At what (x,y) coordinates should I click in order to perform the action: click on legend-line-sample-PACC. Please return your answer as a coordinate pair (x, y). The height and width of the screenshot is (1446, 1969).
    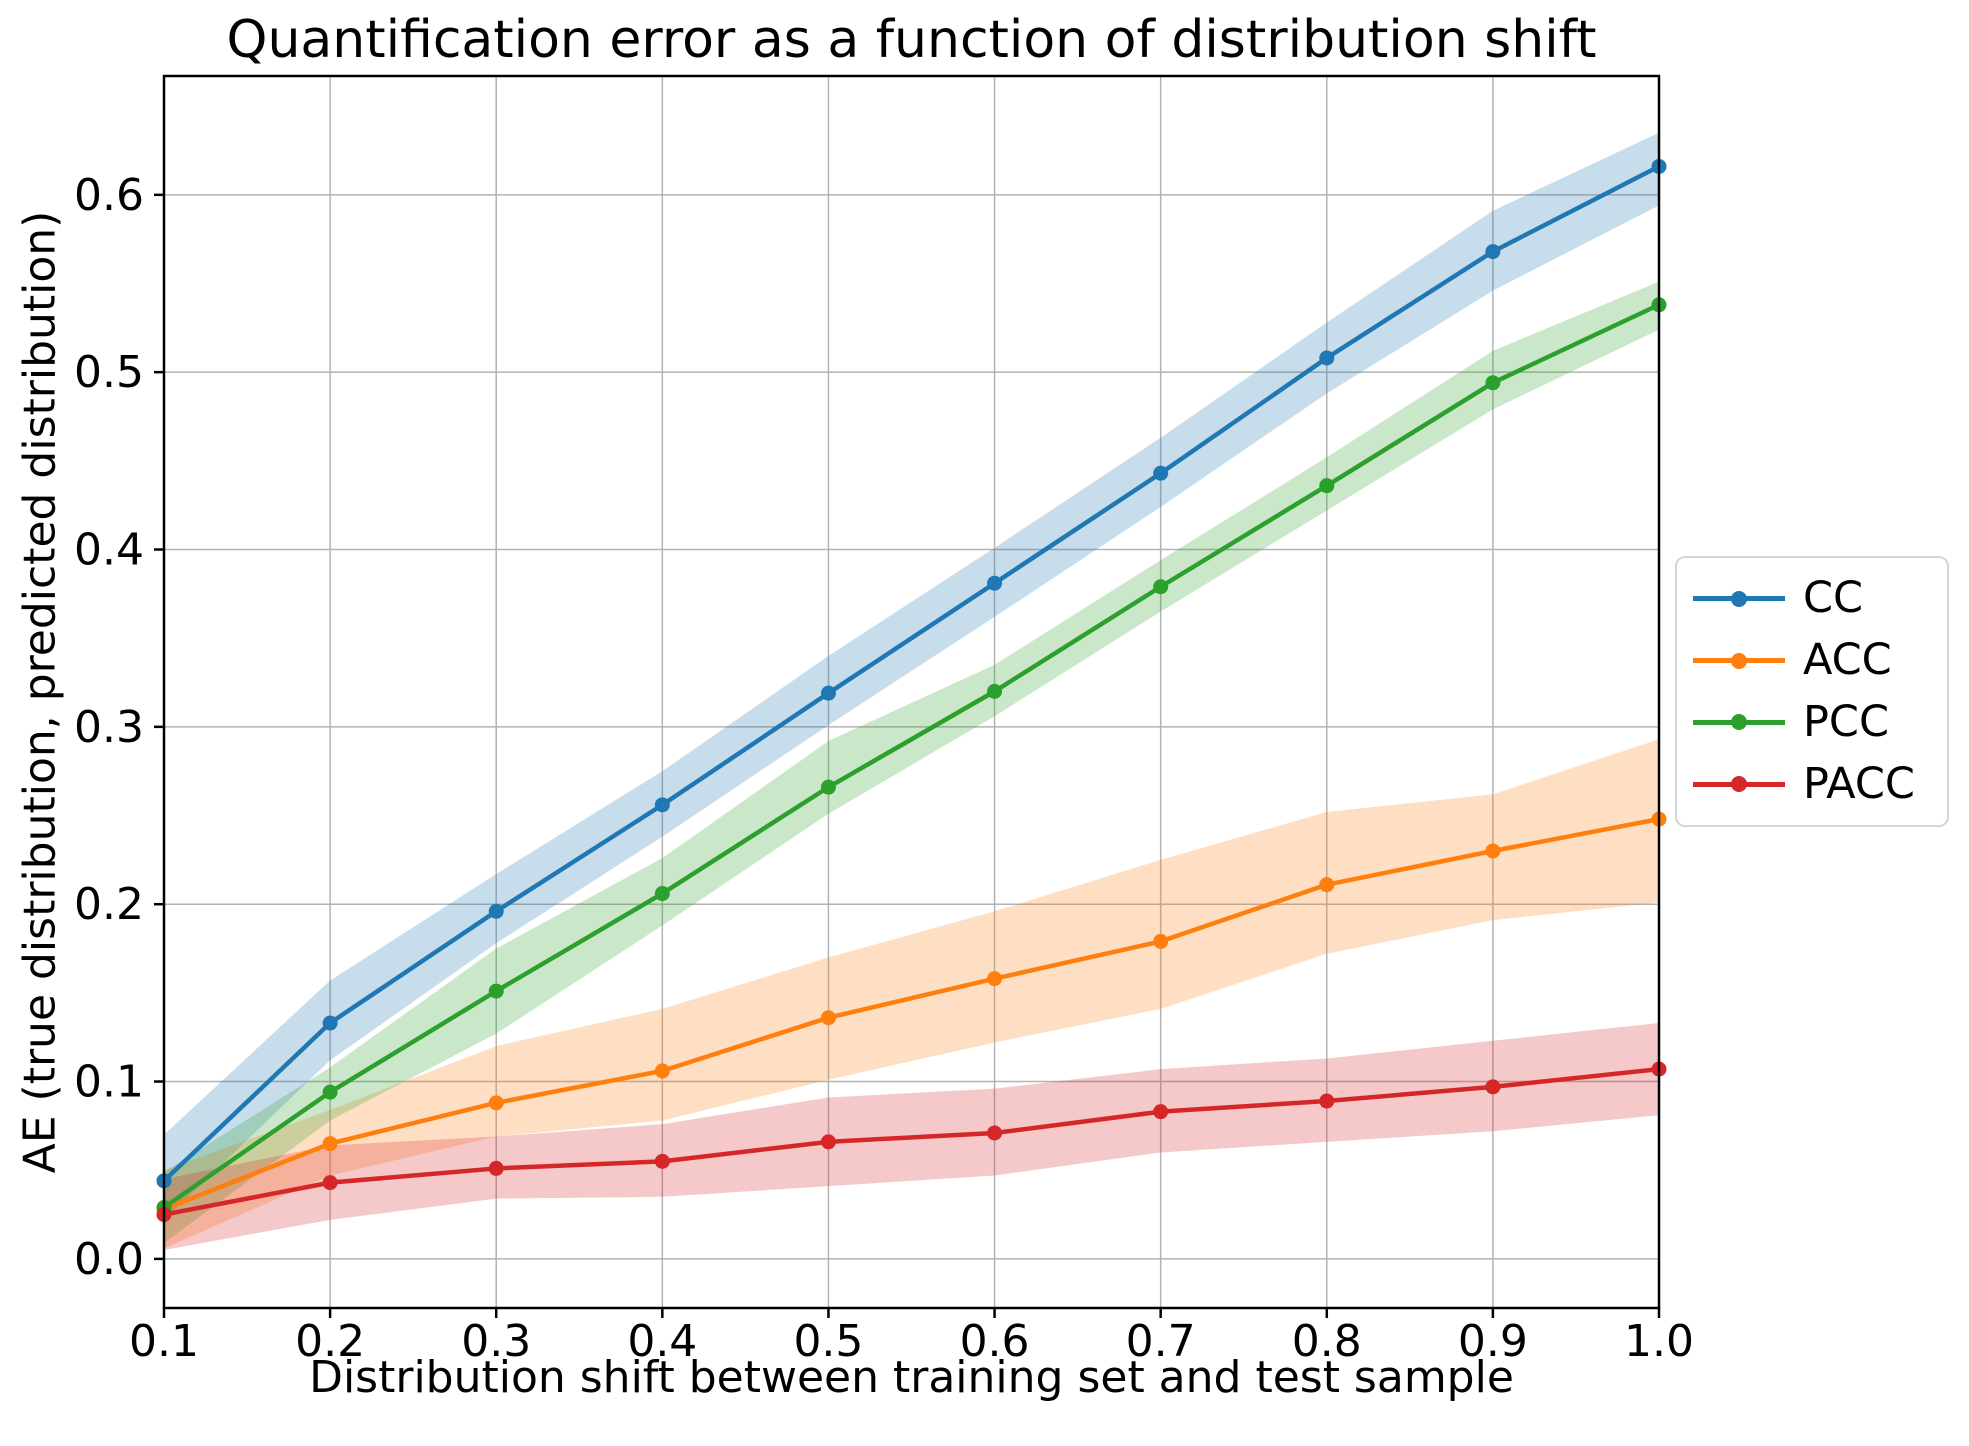
    Looking at the image, I should click on (1739, 784).